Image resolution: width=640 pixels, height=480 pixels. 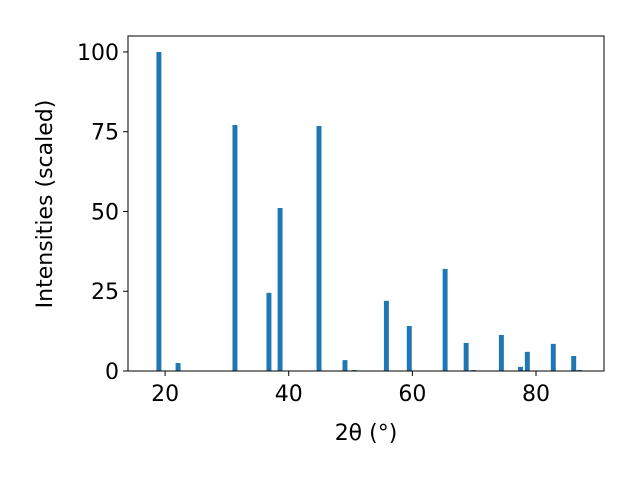 What do you see at coordinates (536, 394) in the screenshot?
I see `x-tick-label: 80` at bounding box center [536, 394].